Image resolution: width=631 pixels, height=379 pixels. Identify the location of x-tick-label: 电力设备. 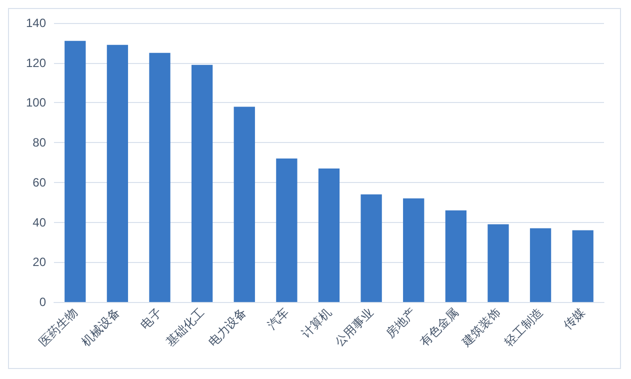
(227, 327).